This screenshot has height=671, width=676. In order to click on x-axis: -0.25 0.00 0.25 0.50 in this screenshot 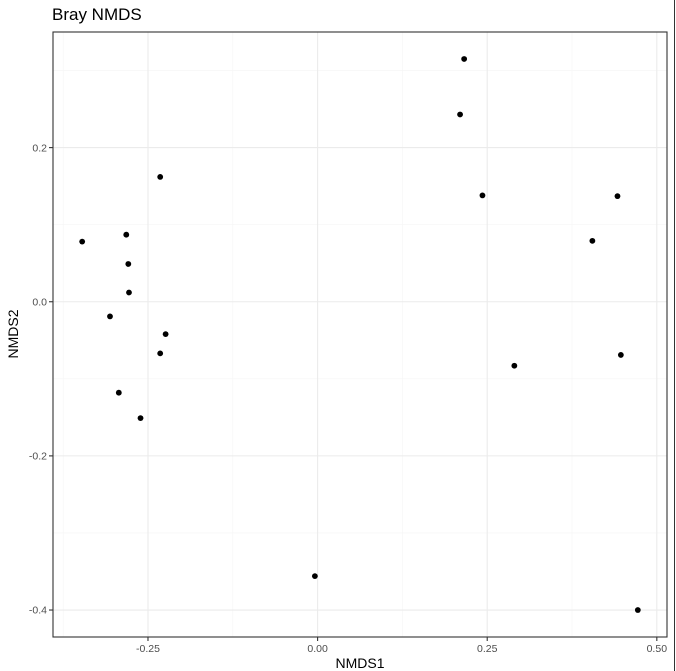, I will do `click(401, 646)`.